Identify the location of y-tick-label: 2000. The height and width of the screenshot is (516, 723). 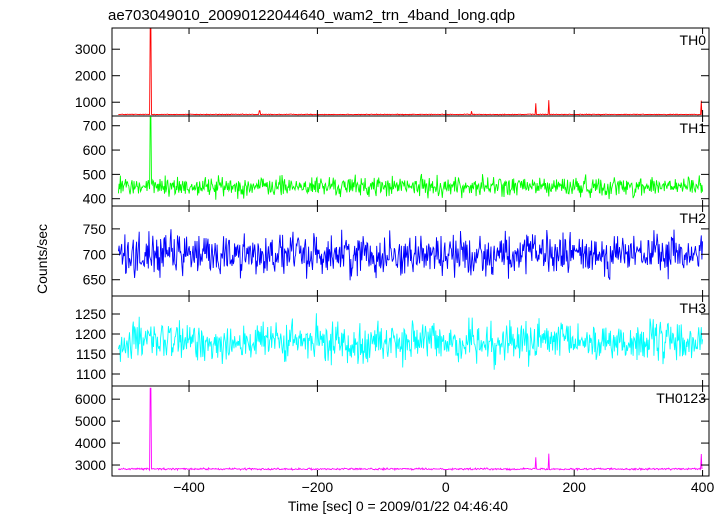
(90, 76).